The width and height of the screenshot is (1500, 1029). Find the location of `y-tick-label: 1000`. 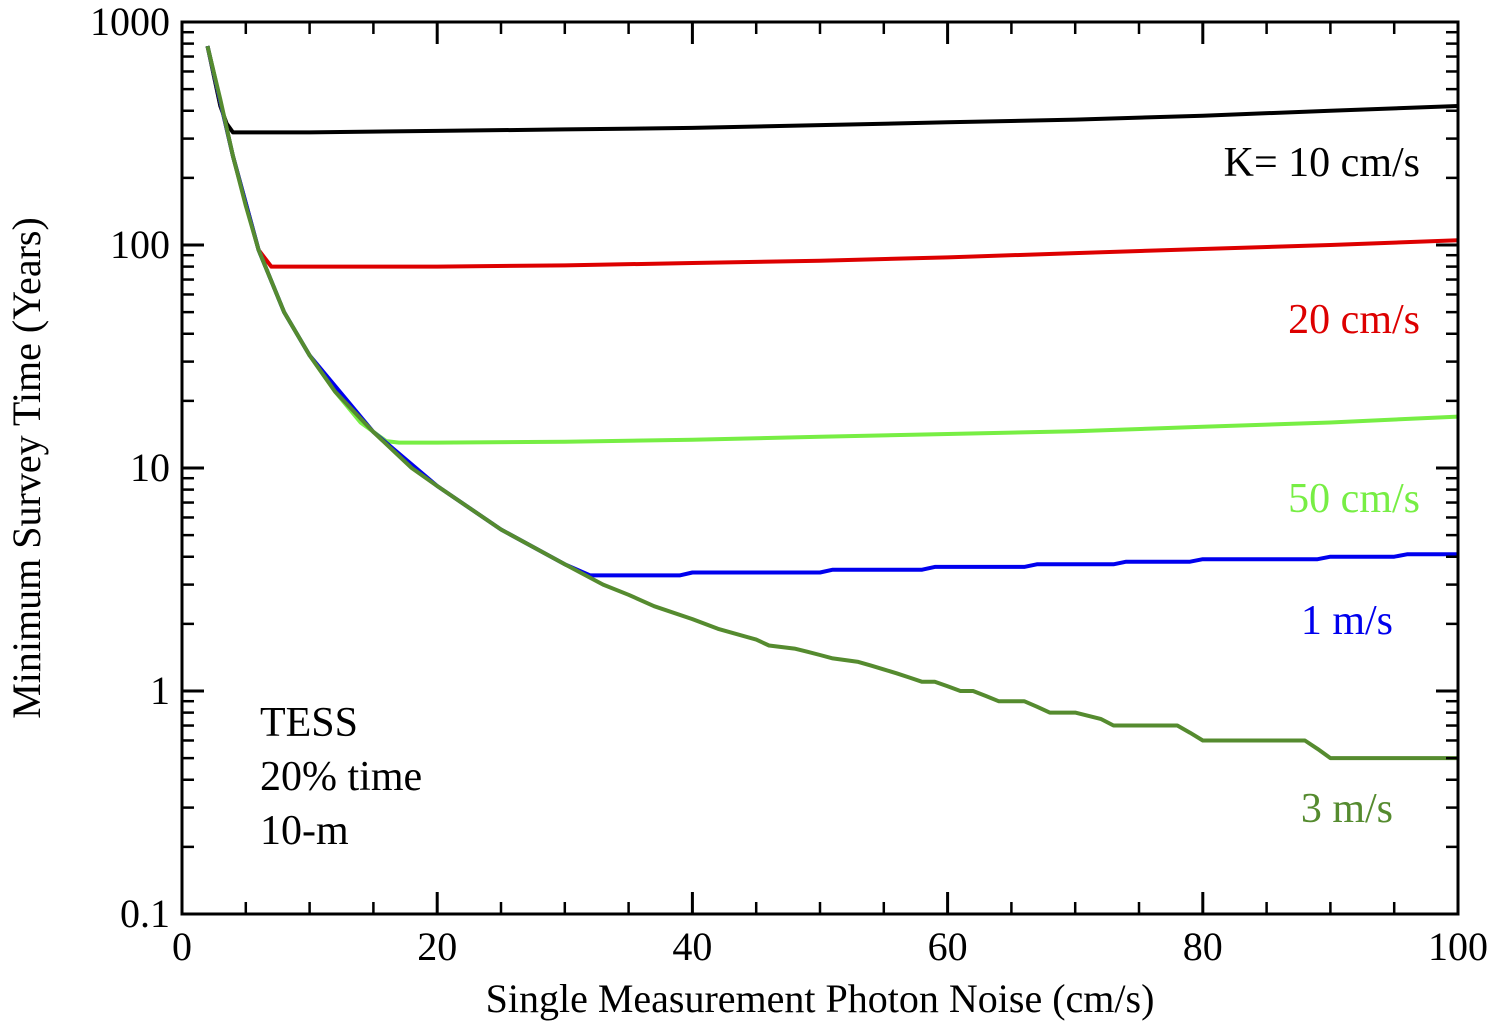

y-tick-label: 1000 is located at coordinates (130, 22).